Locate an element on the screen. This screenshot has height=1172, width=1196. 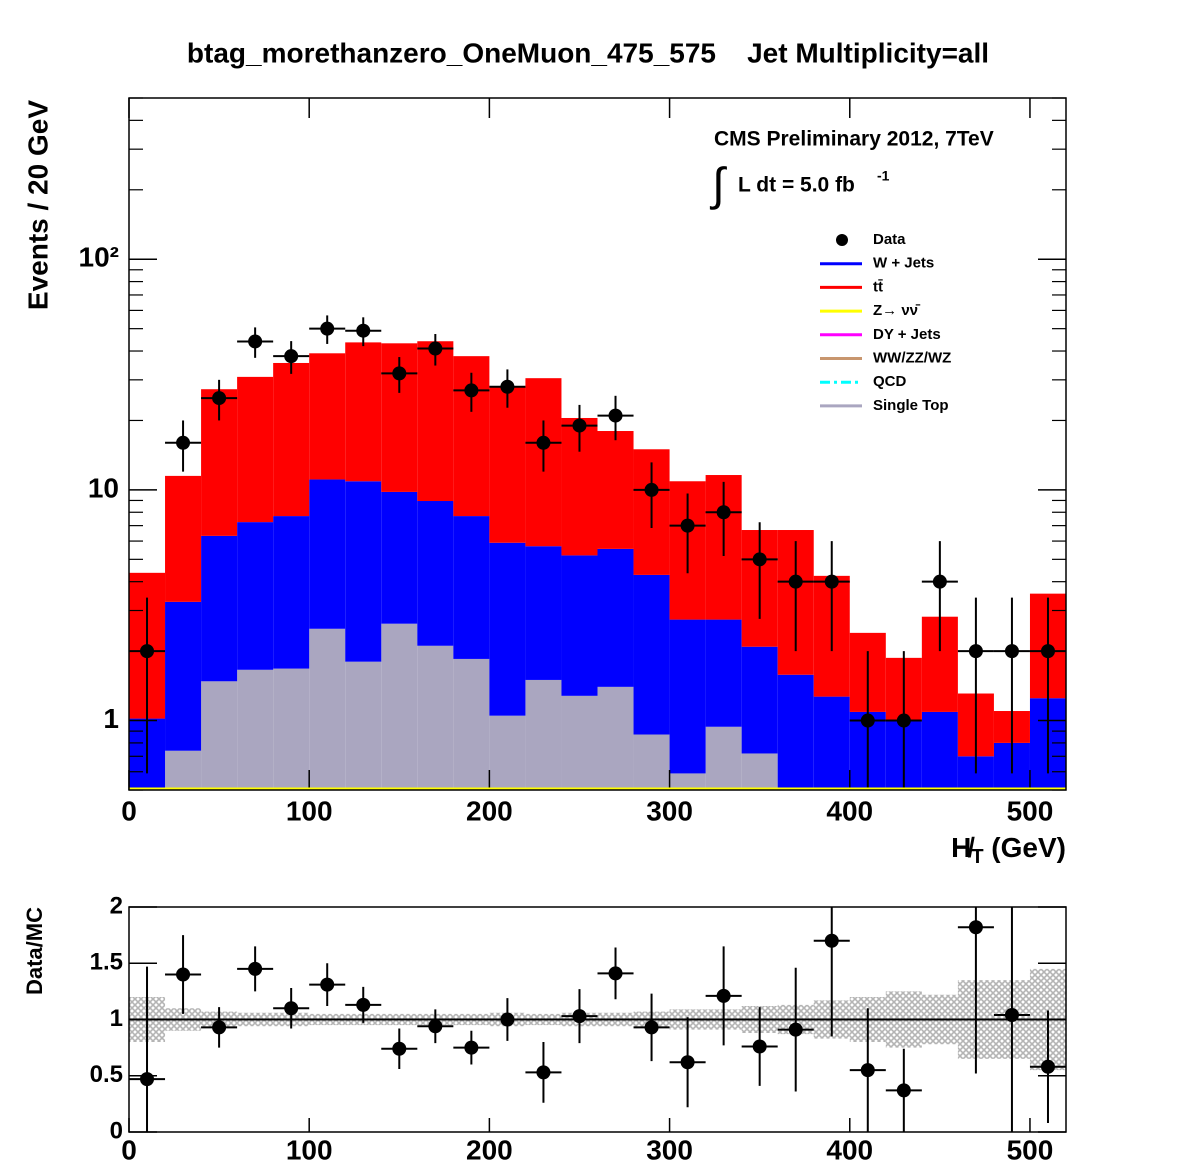
y-tick-label: 10² is located at coordinates (99, 257).